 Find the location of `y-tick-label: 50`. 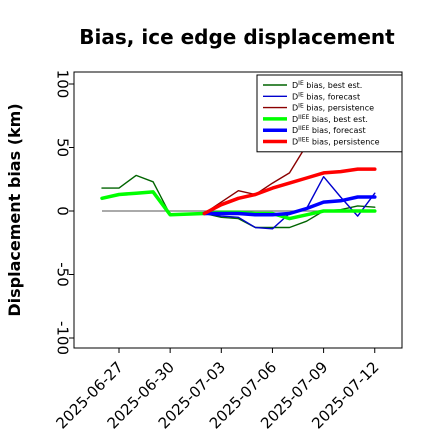

y-tick-label: 50 is located at coordinates (63, 147).